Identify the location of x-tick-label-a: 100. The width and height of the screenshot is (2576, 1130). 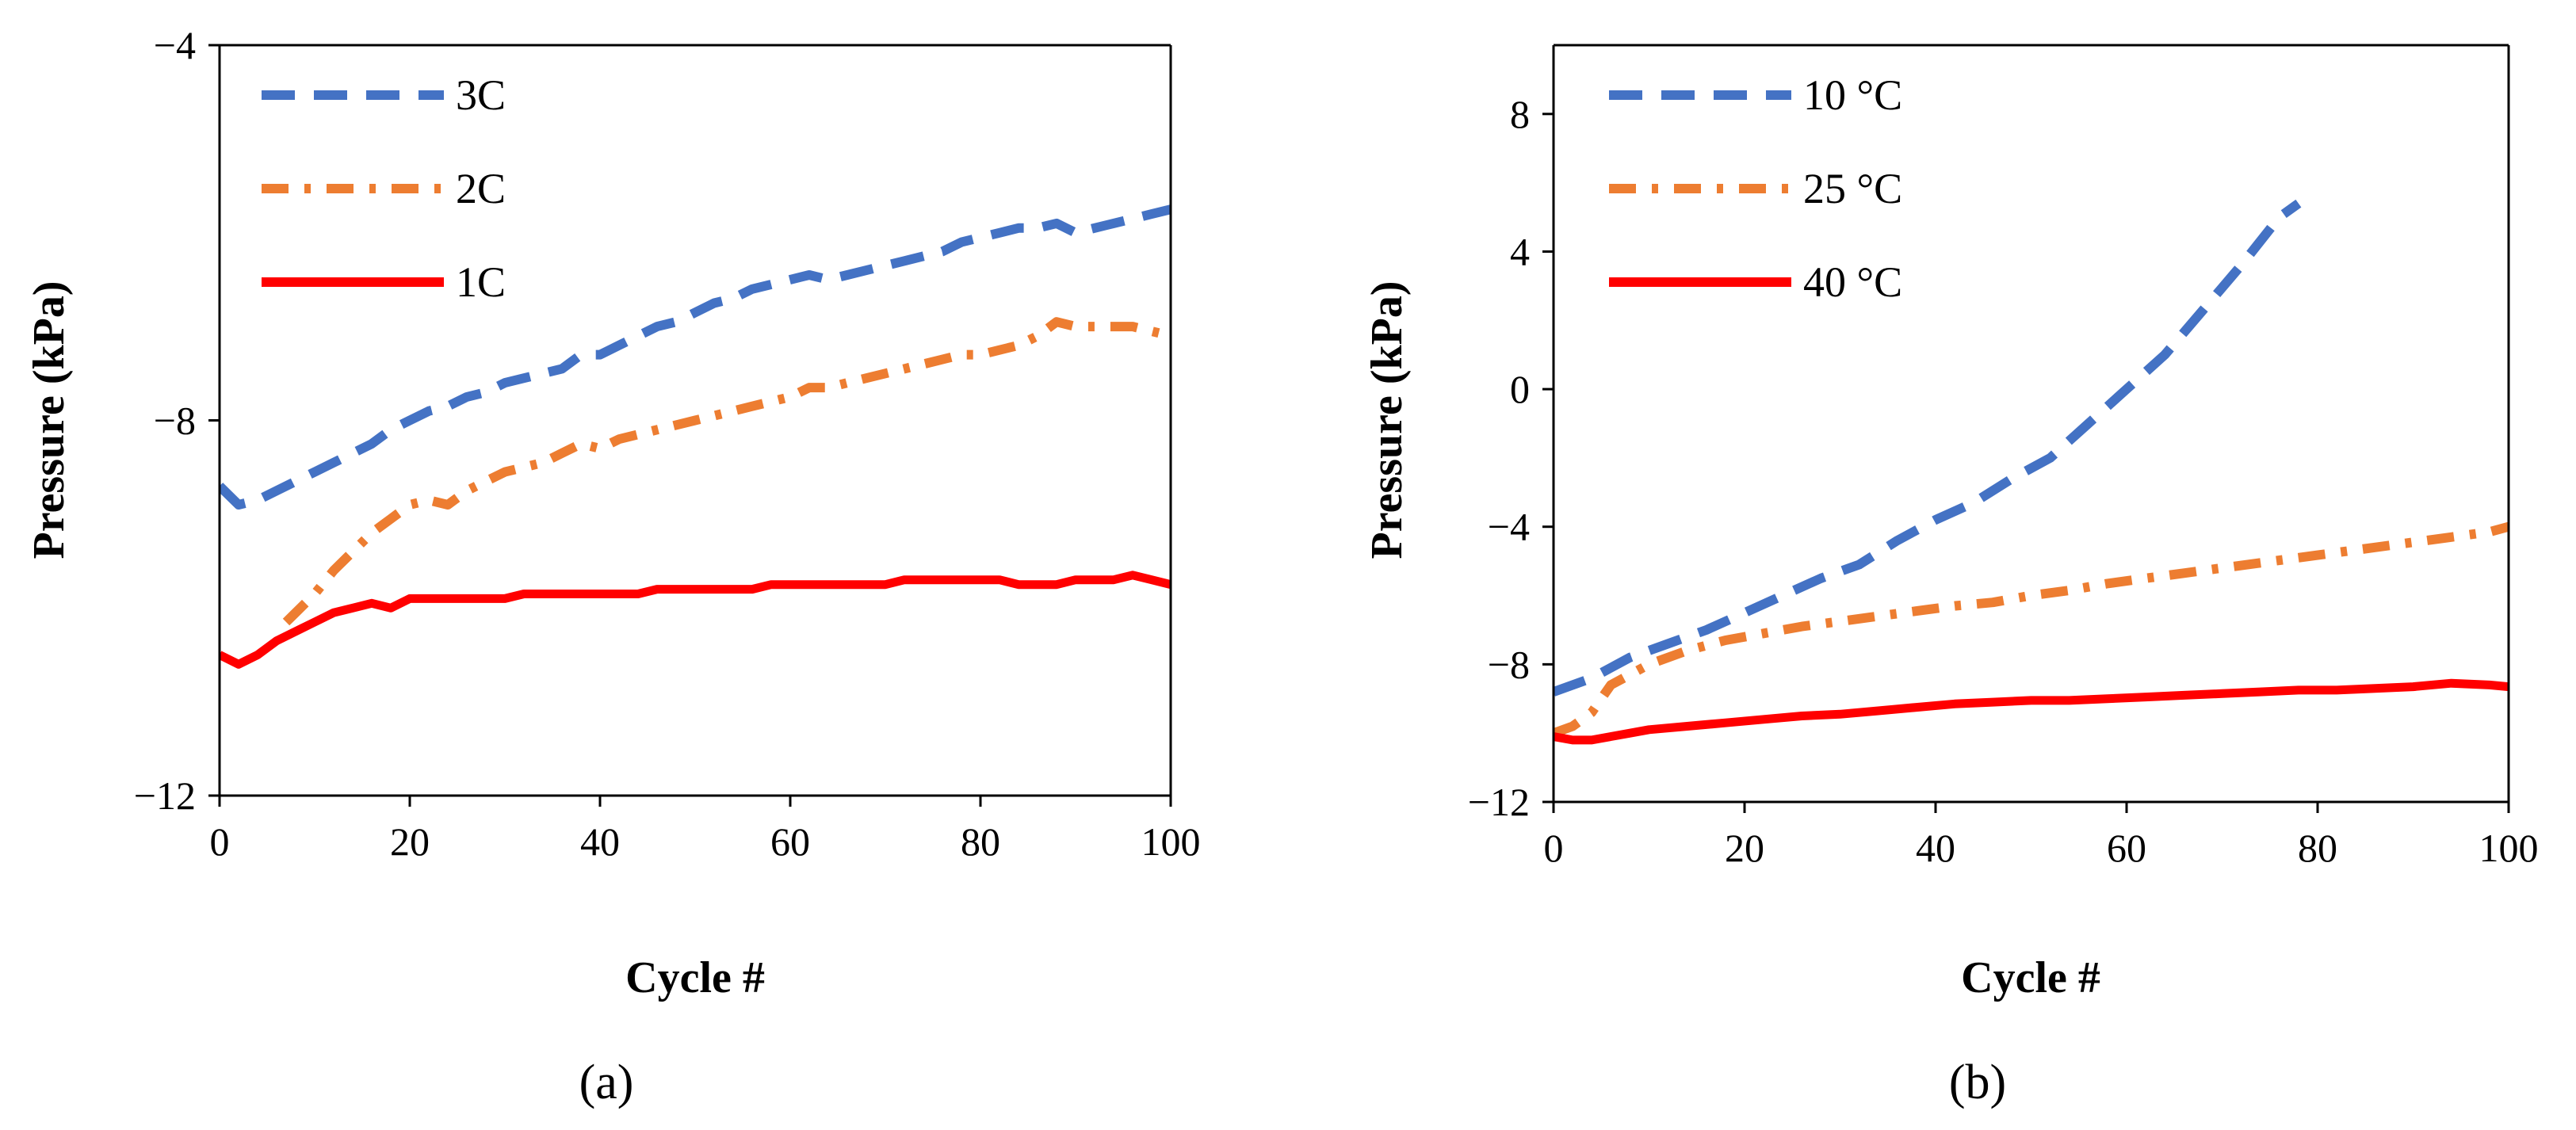
(1171, 842).